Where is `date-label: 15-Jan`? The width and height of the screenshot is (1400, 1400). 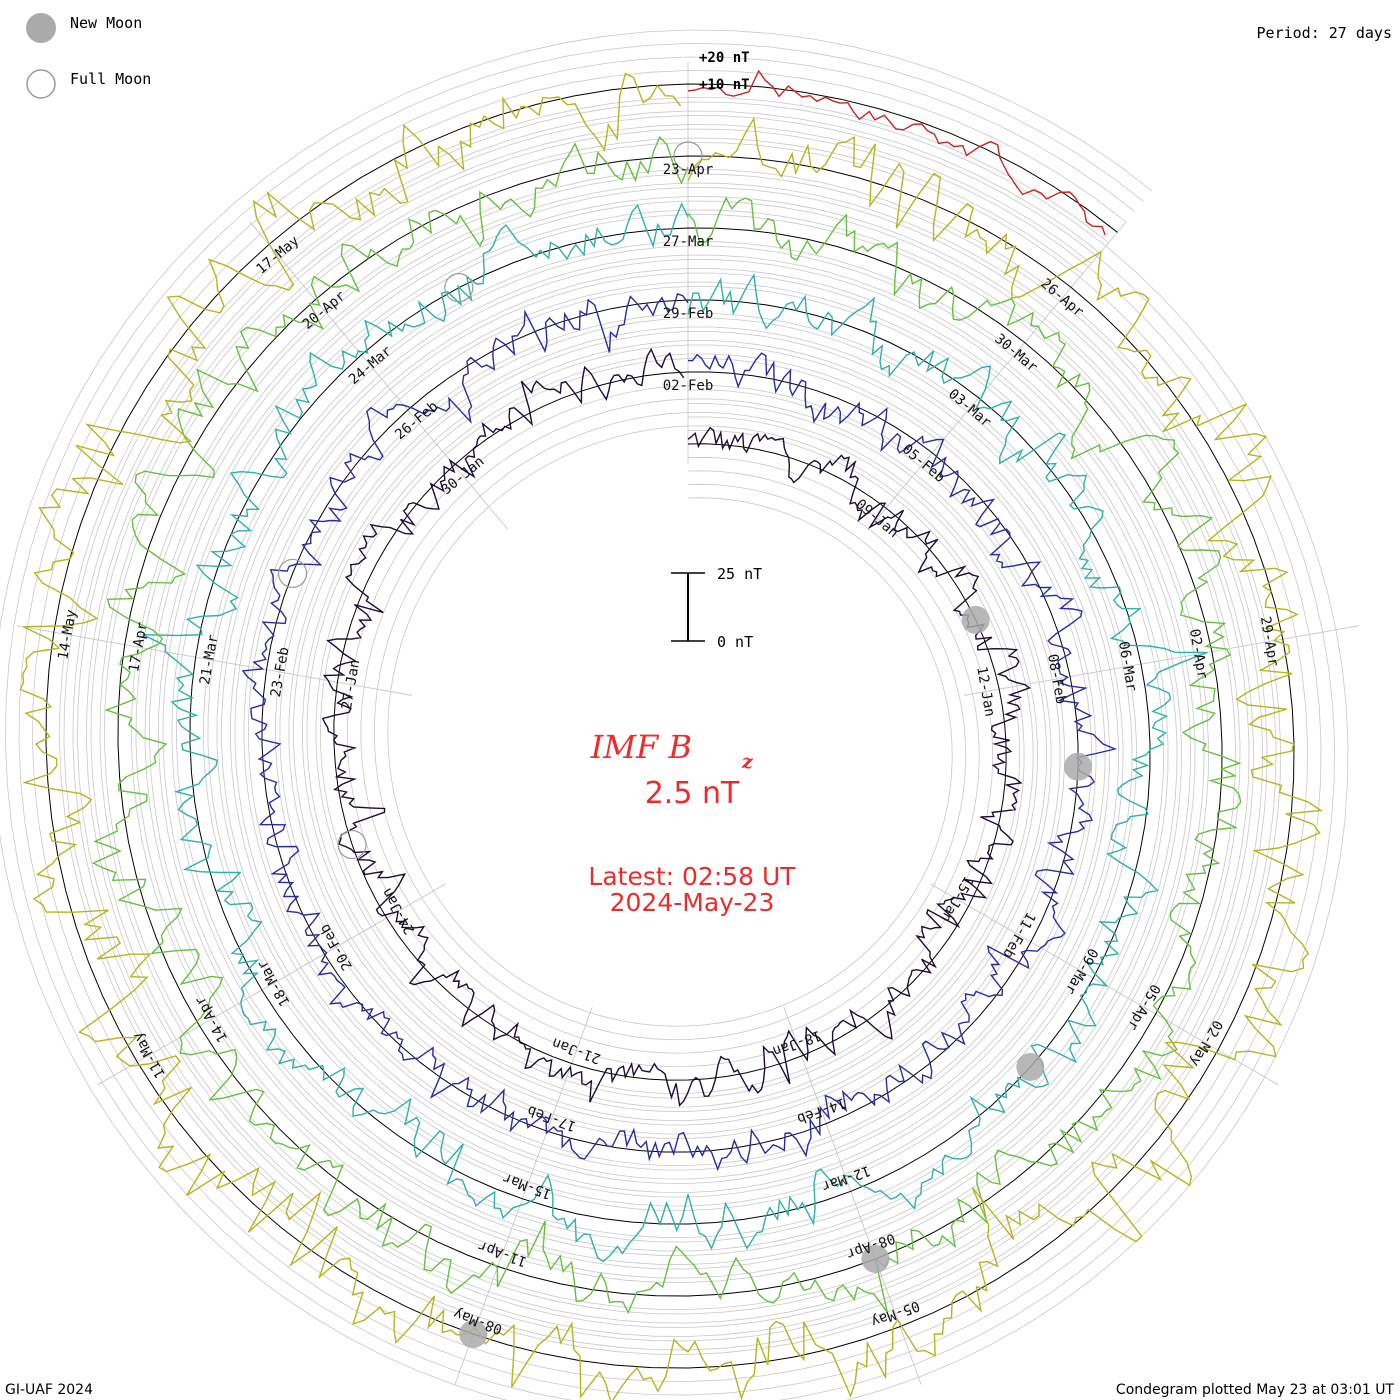 date-label: 15-Jan is located at coordinates (956, 899).